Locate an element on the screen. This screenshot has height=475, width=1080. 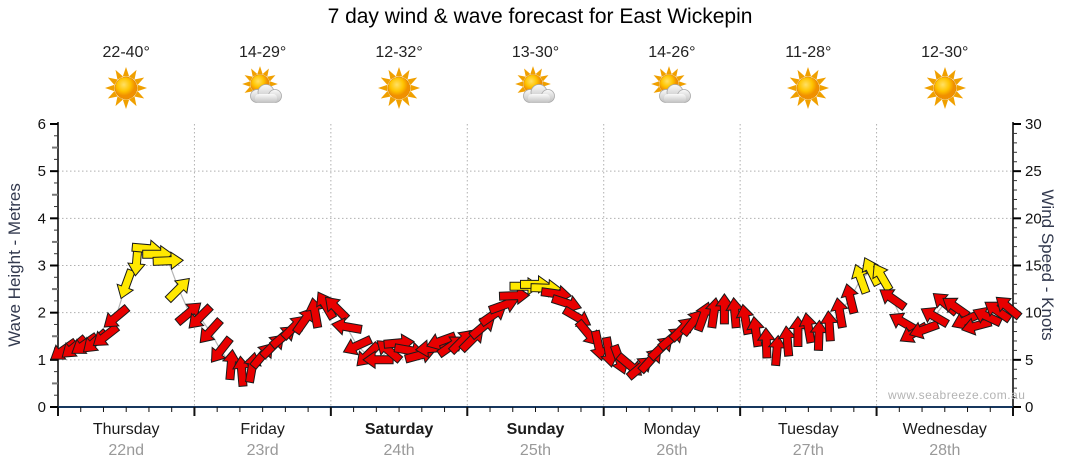
left-axis-tick-label: 1 is located at coordinates (42, 360).